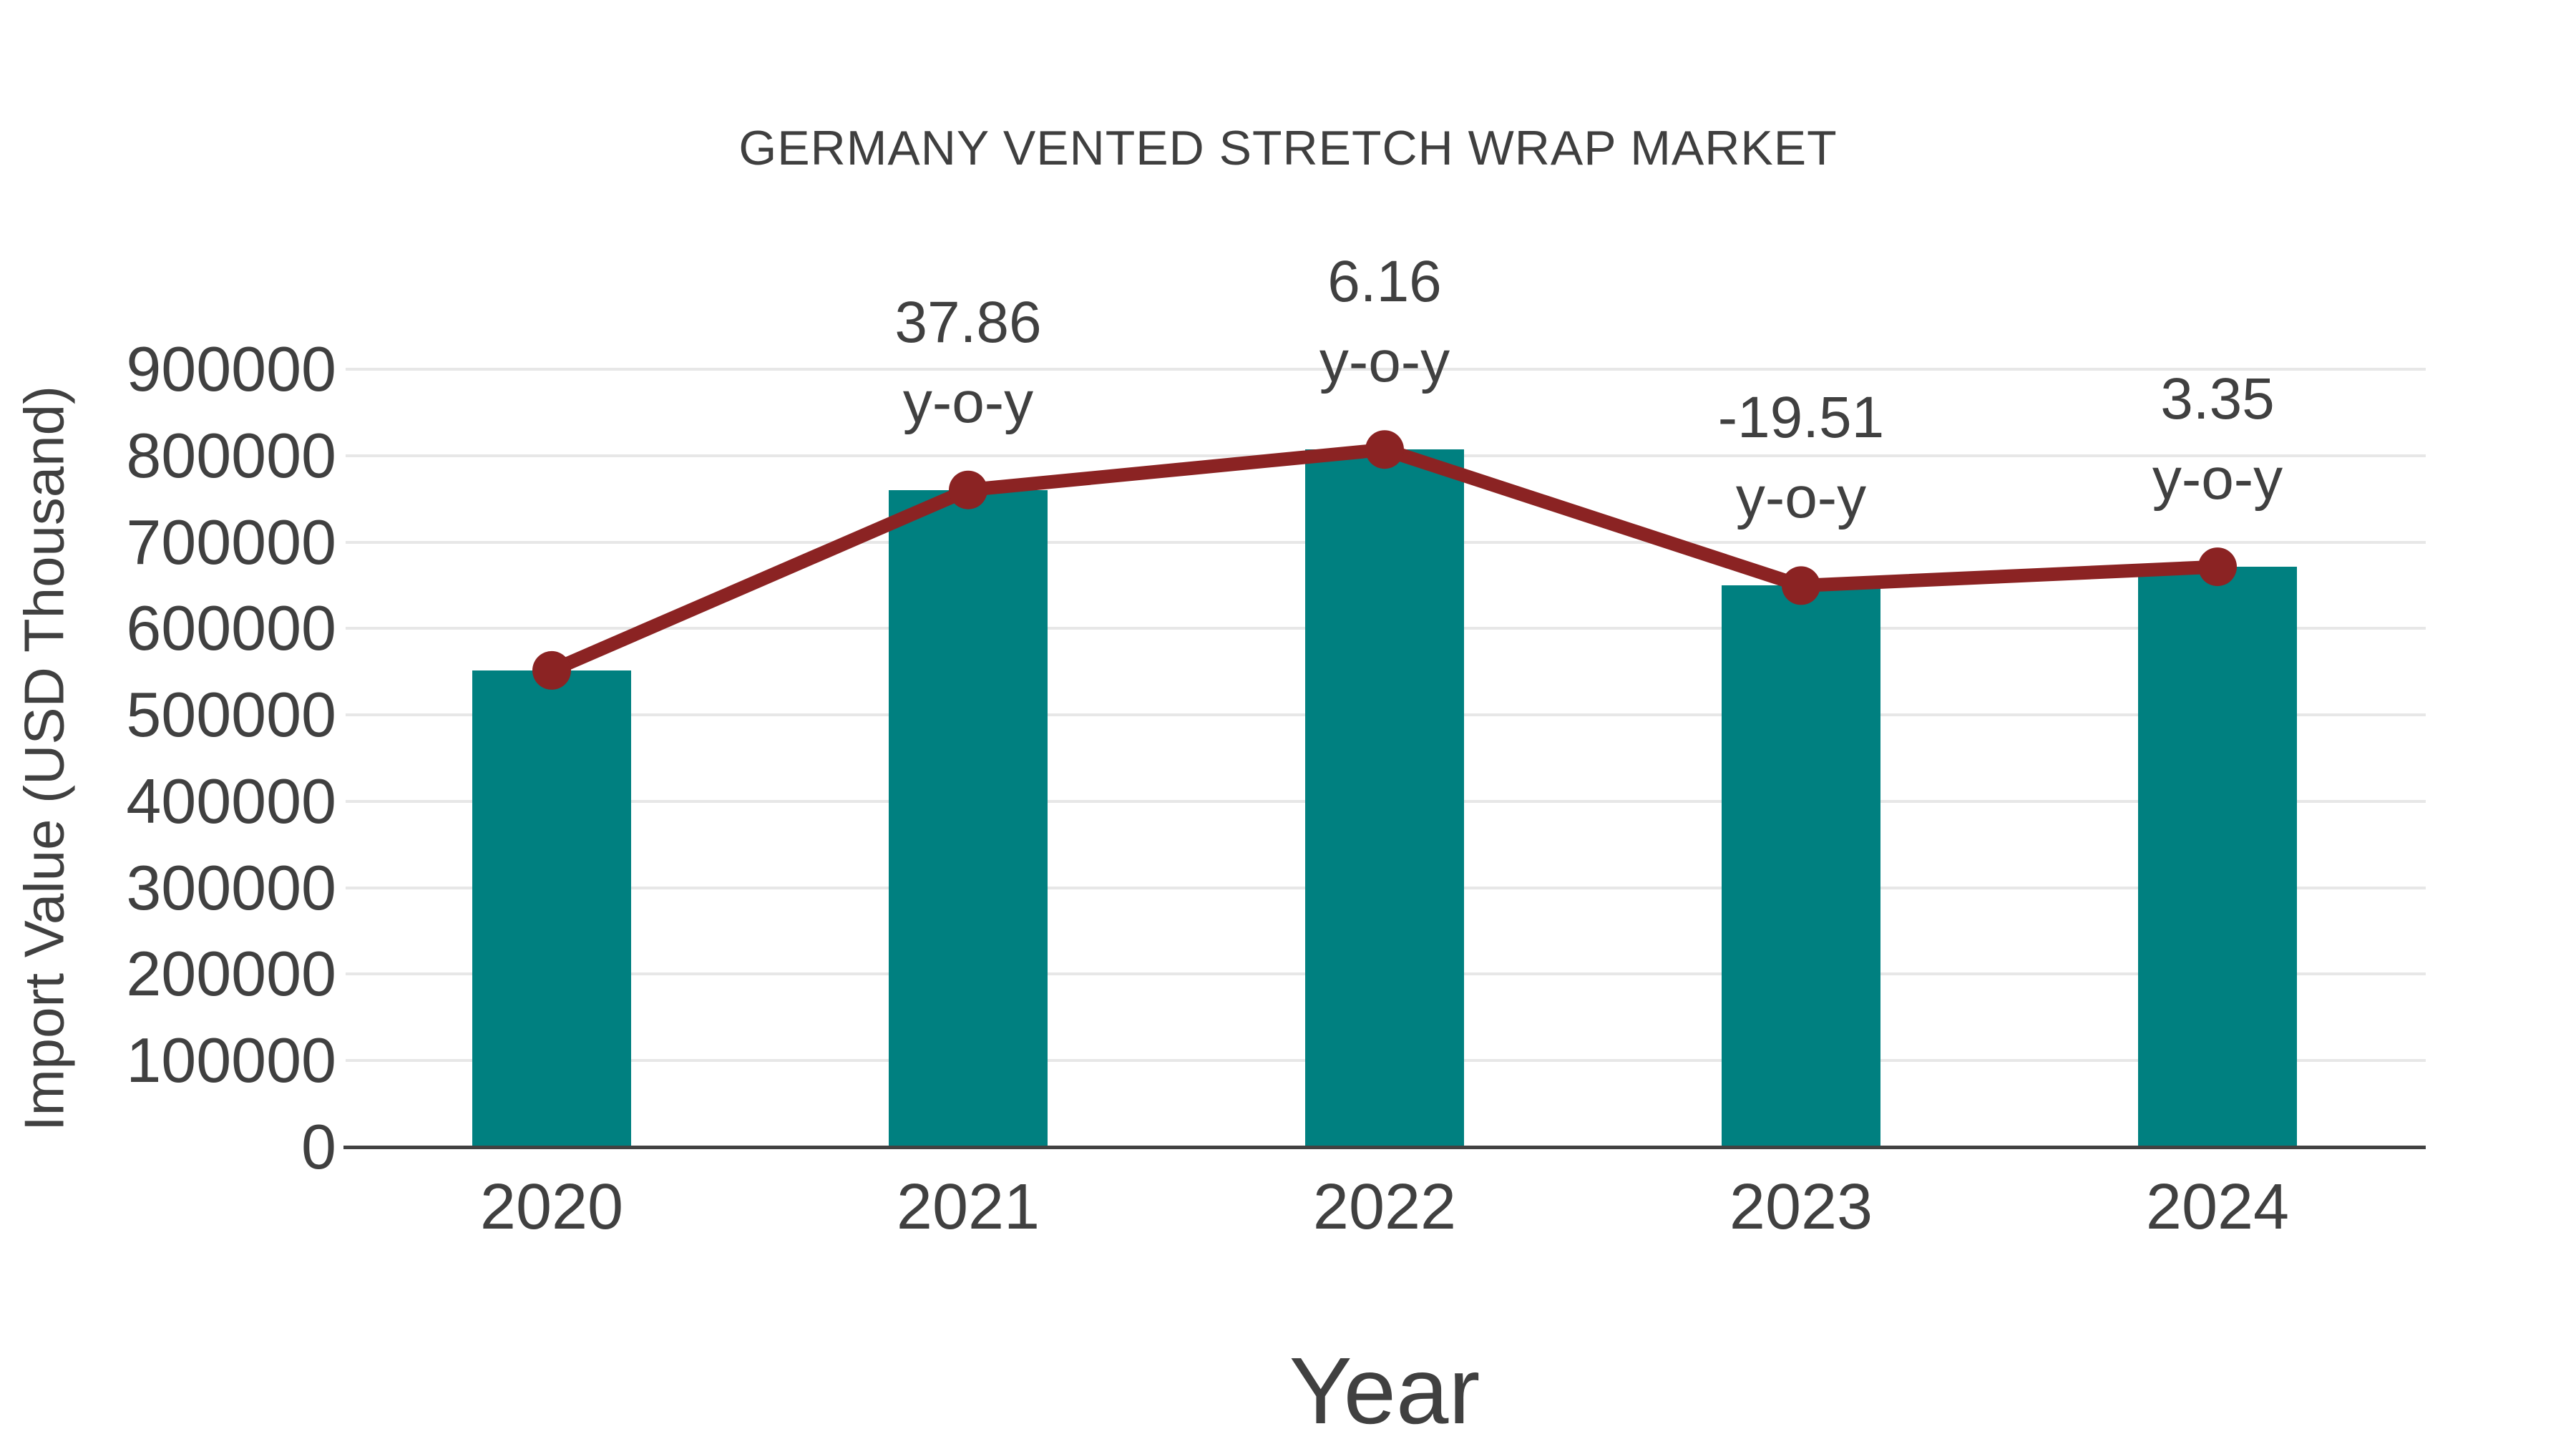  Describe the element at coordinates (551, 1207) in the screenshot. I see `x-tick-label: 2020` at that location.